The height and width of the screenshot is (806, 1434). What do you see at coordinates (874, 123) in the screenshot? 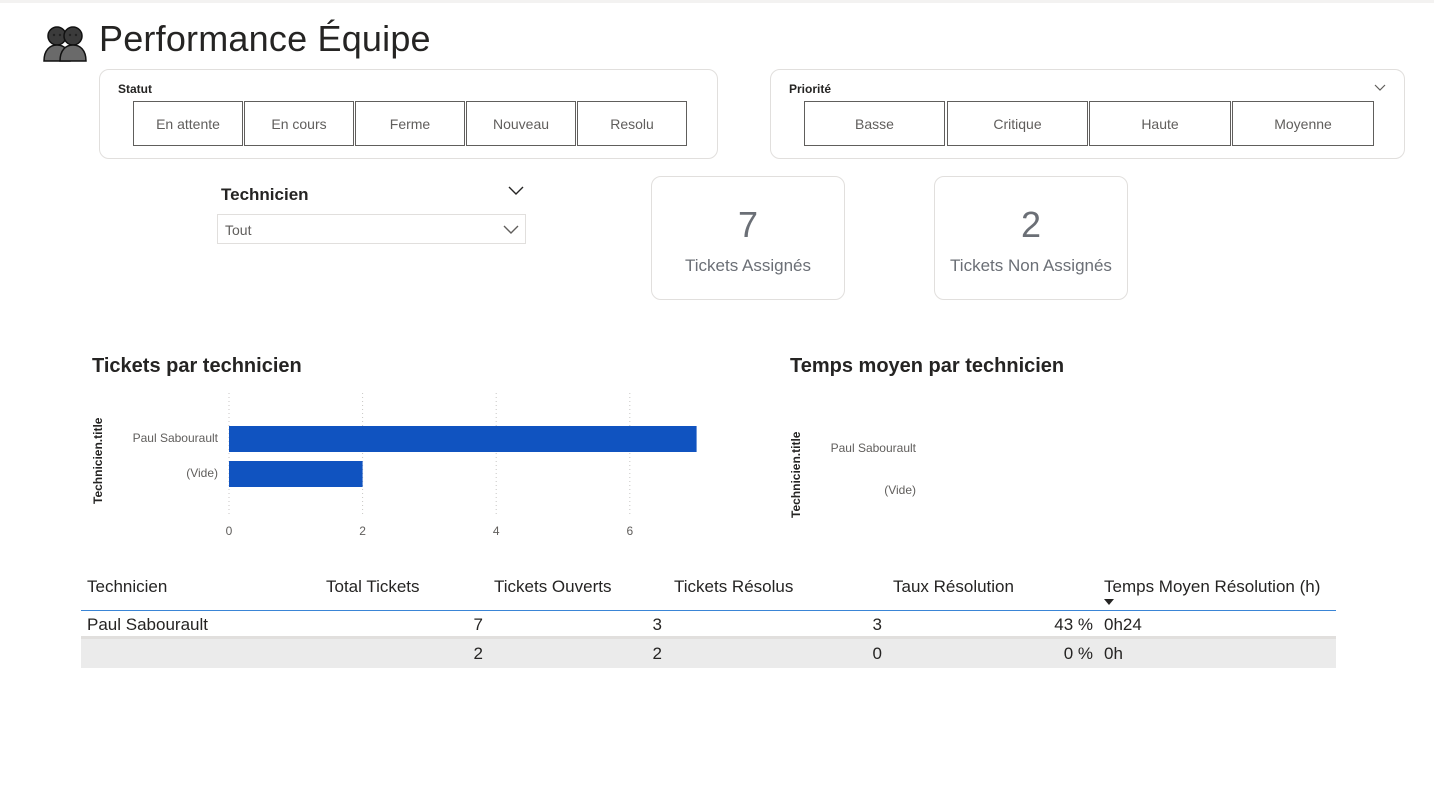
I see `priorite-option-basse: Basse` at bounding box center [874, 123].